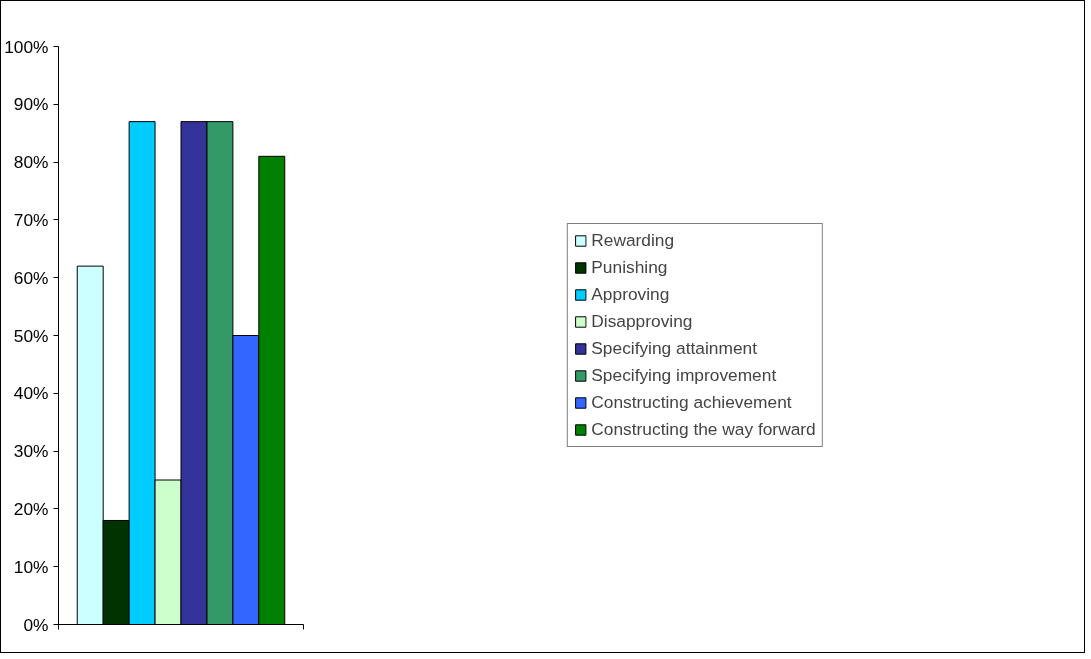 The height and width of the screenshot is (659, 1091). What do you see at coordinates (642, 321) in the screenshot?
I see `legend-label: Disapproving` at bounding box center [642, 321].